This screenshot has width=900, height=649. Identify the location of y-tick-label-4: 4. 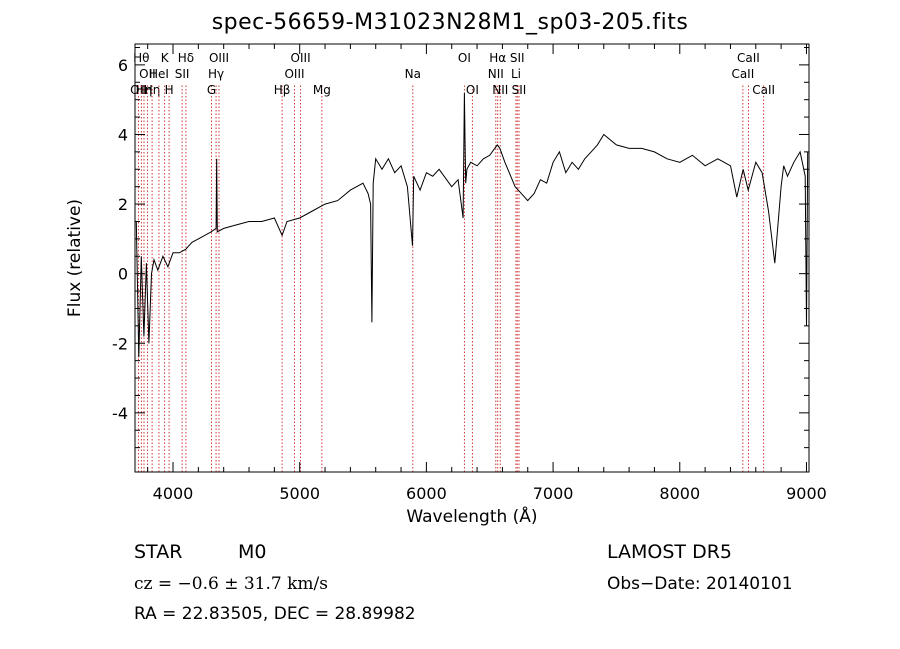
(123, 134).